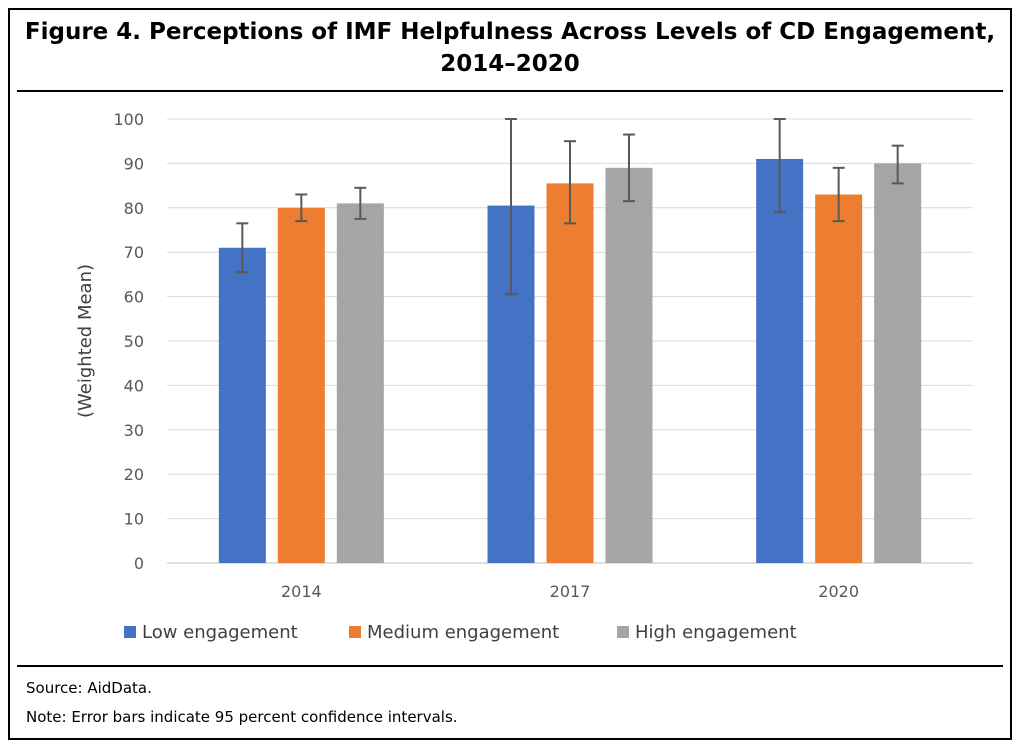  What do you see at coordinates (780, 360) in the screenshot?
I see `bar-low-engagement-2020` at bounding box center [780, 360].